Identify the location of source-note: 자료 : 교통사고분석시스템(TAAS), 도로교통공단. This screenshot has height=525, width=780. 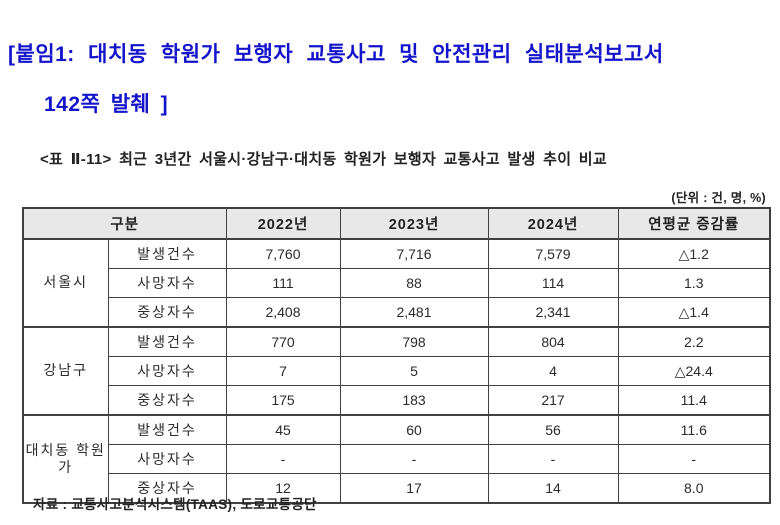
(175, 504).